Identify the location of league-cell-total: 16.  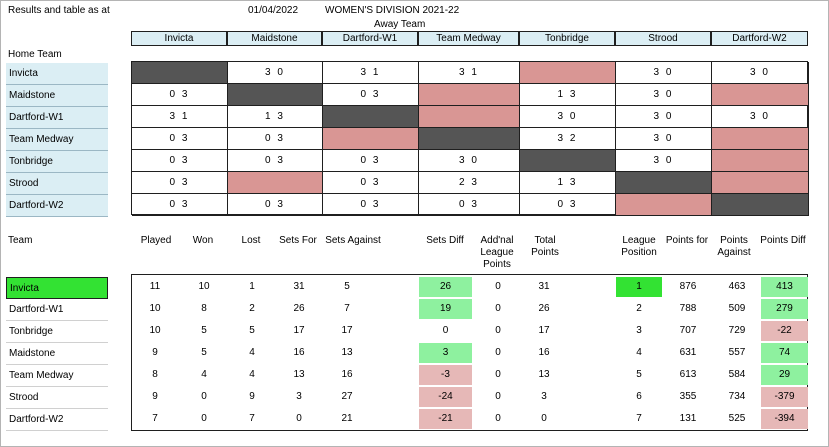
(544, 352).